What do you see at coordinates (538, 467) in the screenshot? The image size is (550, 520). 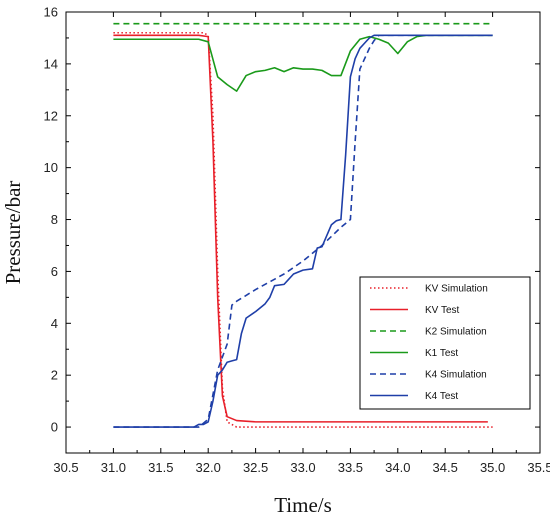 I see `x-tick-label: 35.5` at bounding box center [538, 467].